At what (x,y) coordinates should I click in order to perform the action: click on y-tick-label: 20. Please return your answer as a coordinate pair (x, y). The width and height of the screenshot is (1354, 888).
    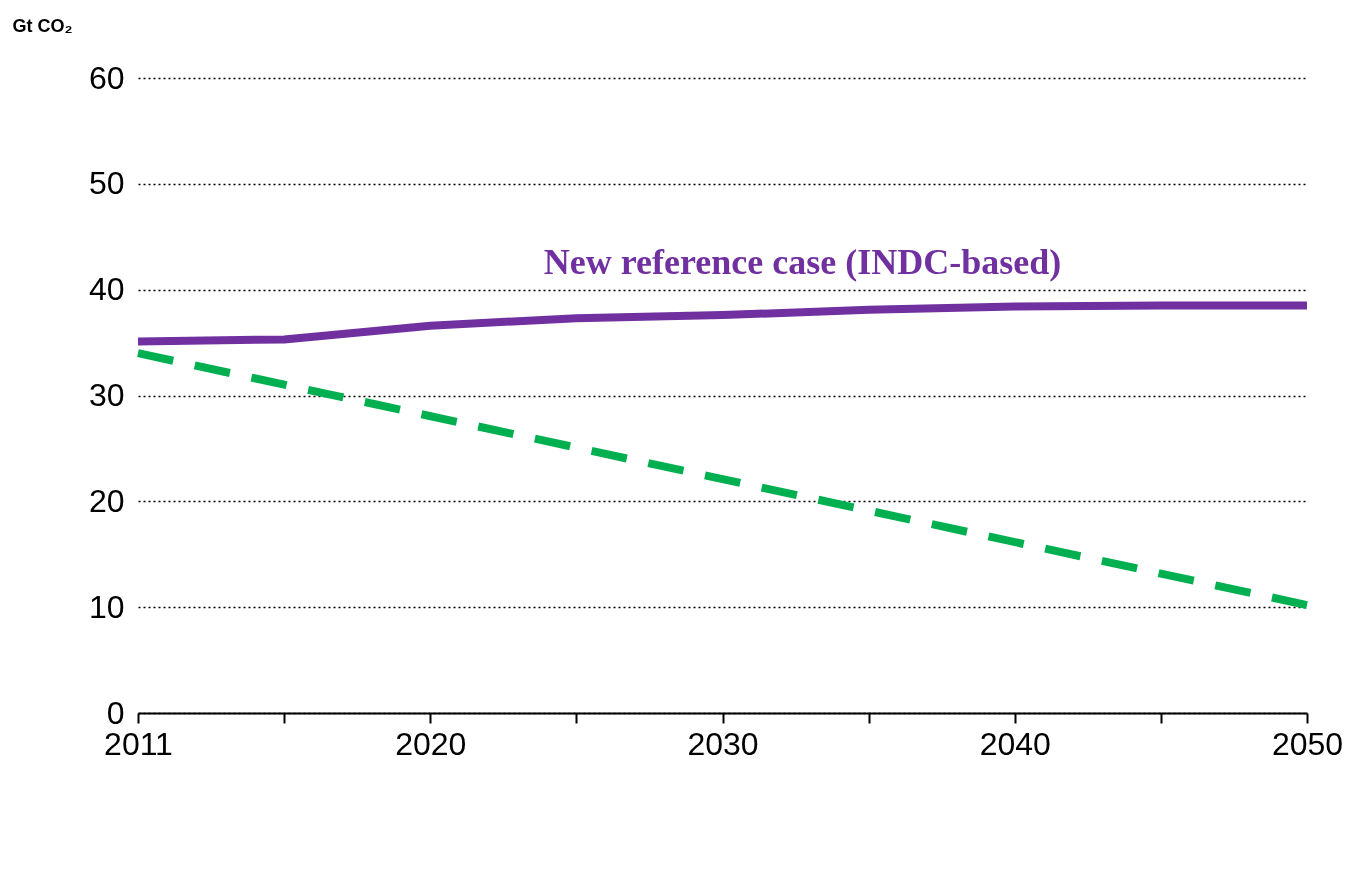
    Looking at the image, I should click on (106, 500).